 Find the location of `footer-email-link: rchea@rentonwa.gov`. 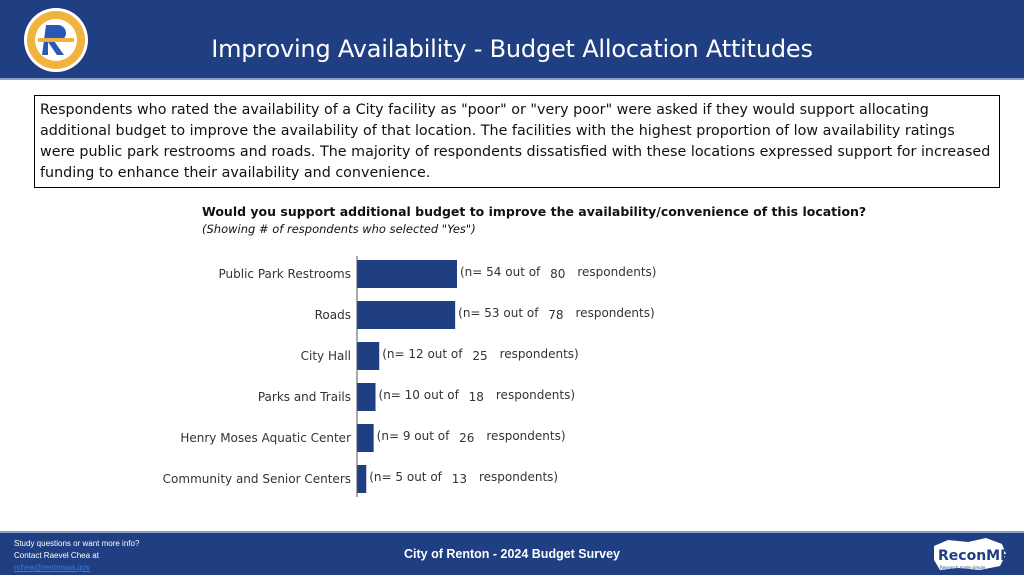

footer-email-link: rchea@rentonwa.gov is located at coordinates (52, 567).